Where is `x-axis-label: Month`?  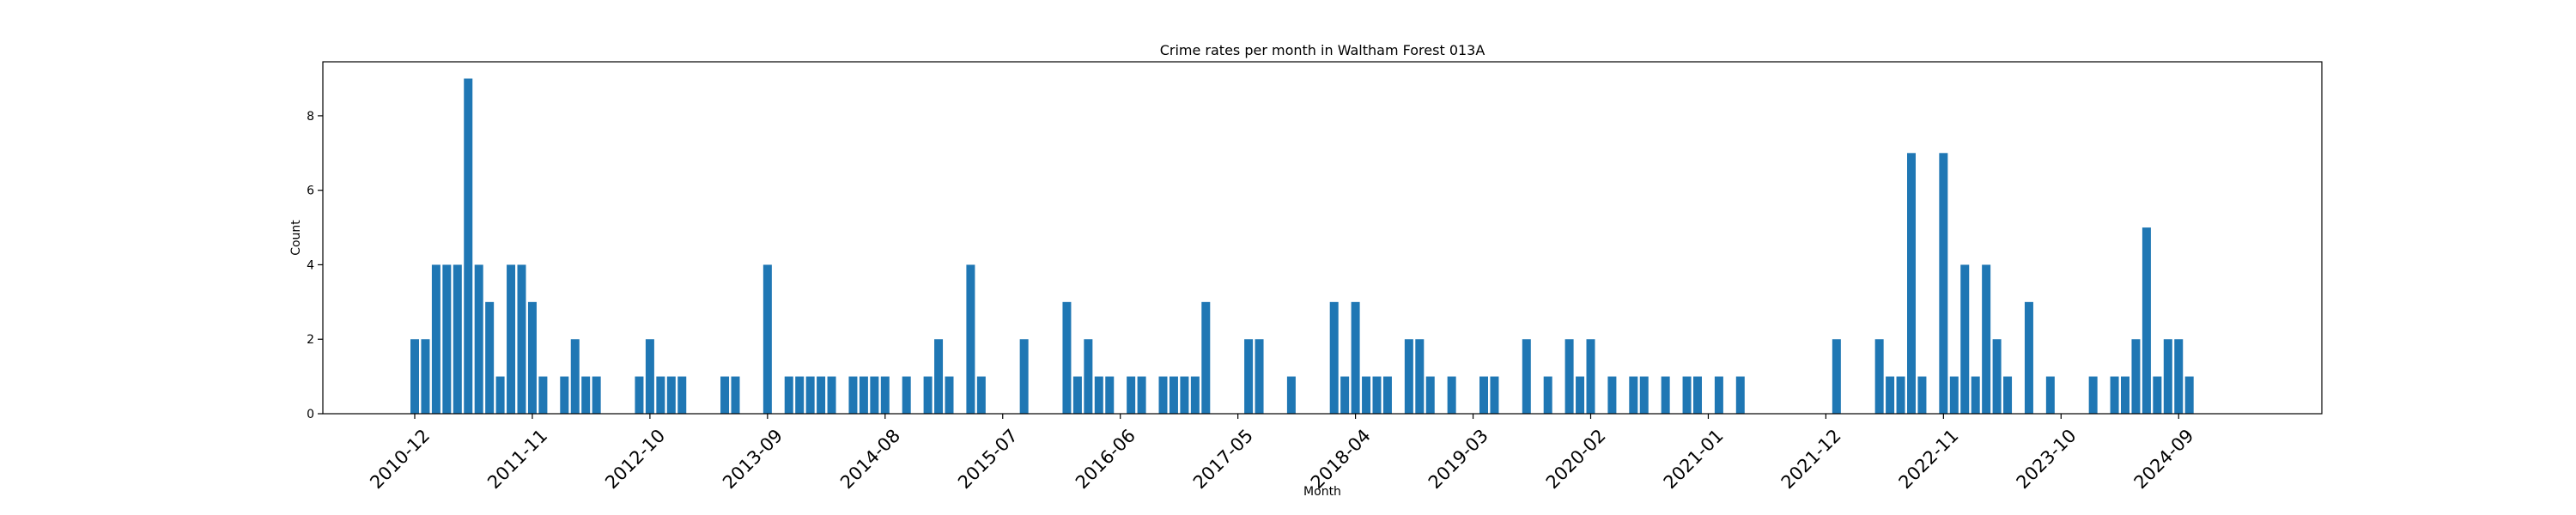
x-axis-label: Month is located at coordinates (1322, 492).